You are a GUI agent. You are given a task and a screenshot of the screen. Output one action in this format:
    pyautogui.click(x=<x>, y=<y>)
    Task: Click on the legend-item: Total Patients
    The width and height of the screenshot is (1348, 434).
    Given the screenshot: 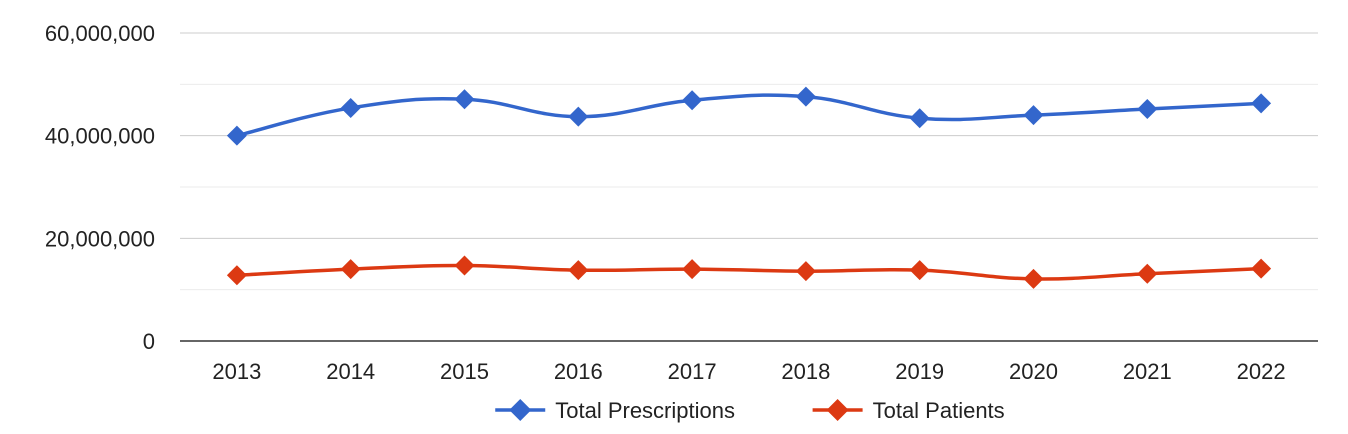 What is the action you would take?
    pyautogui.click(x=908, y=410)
    